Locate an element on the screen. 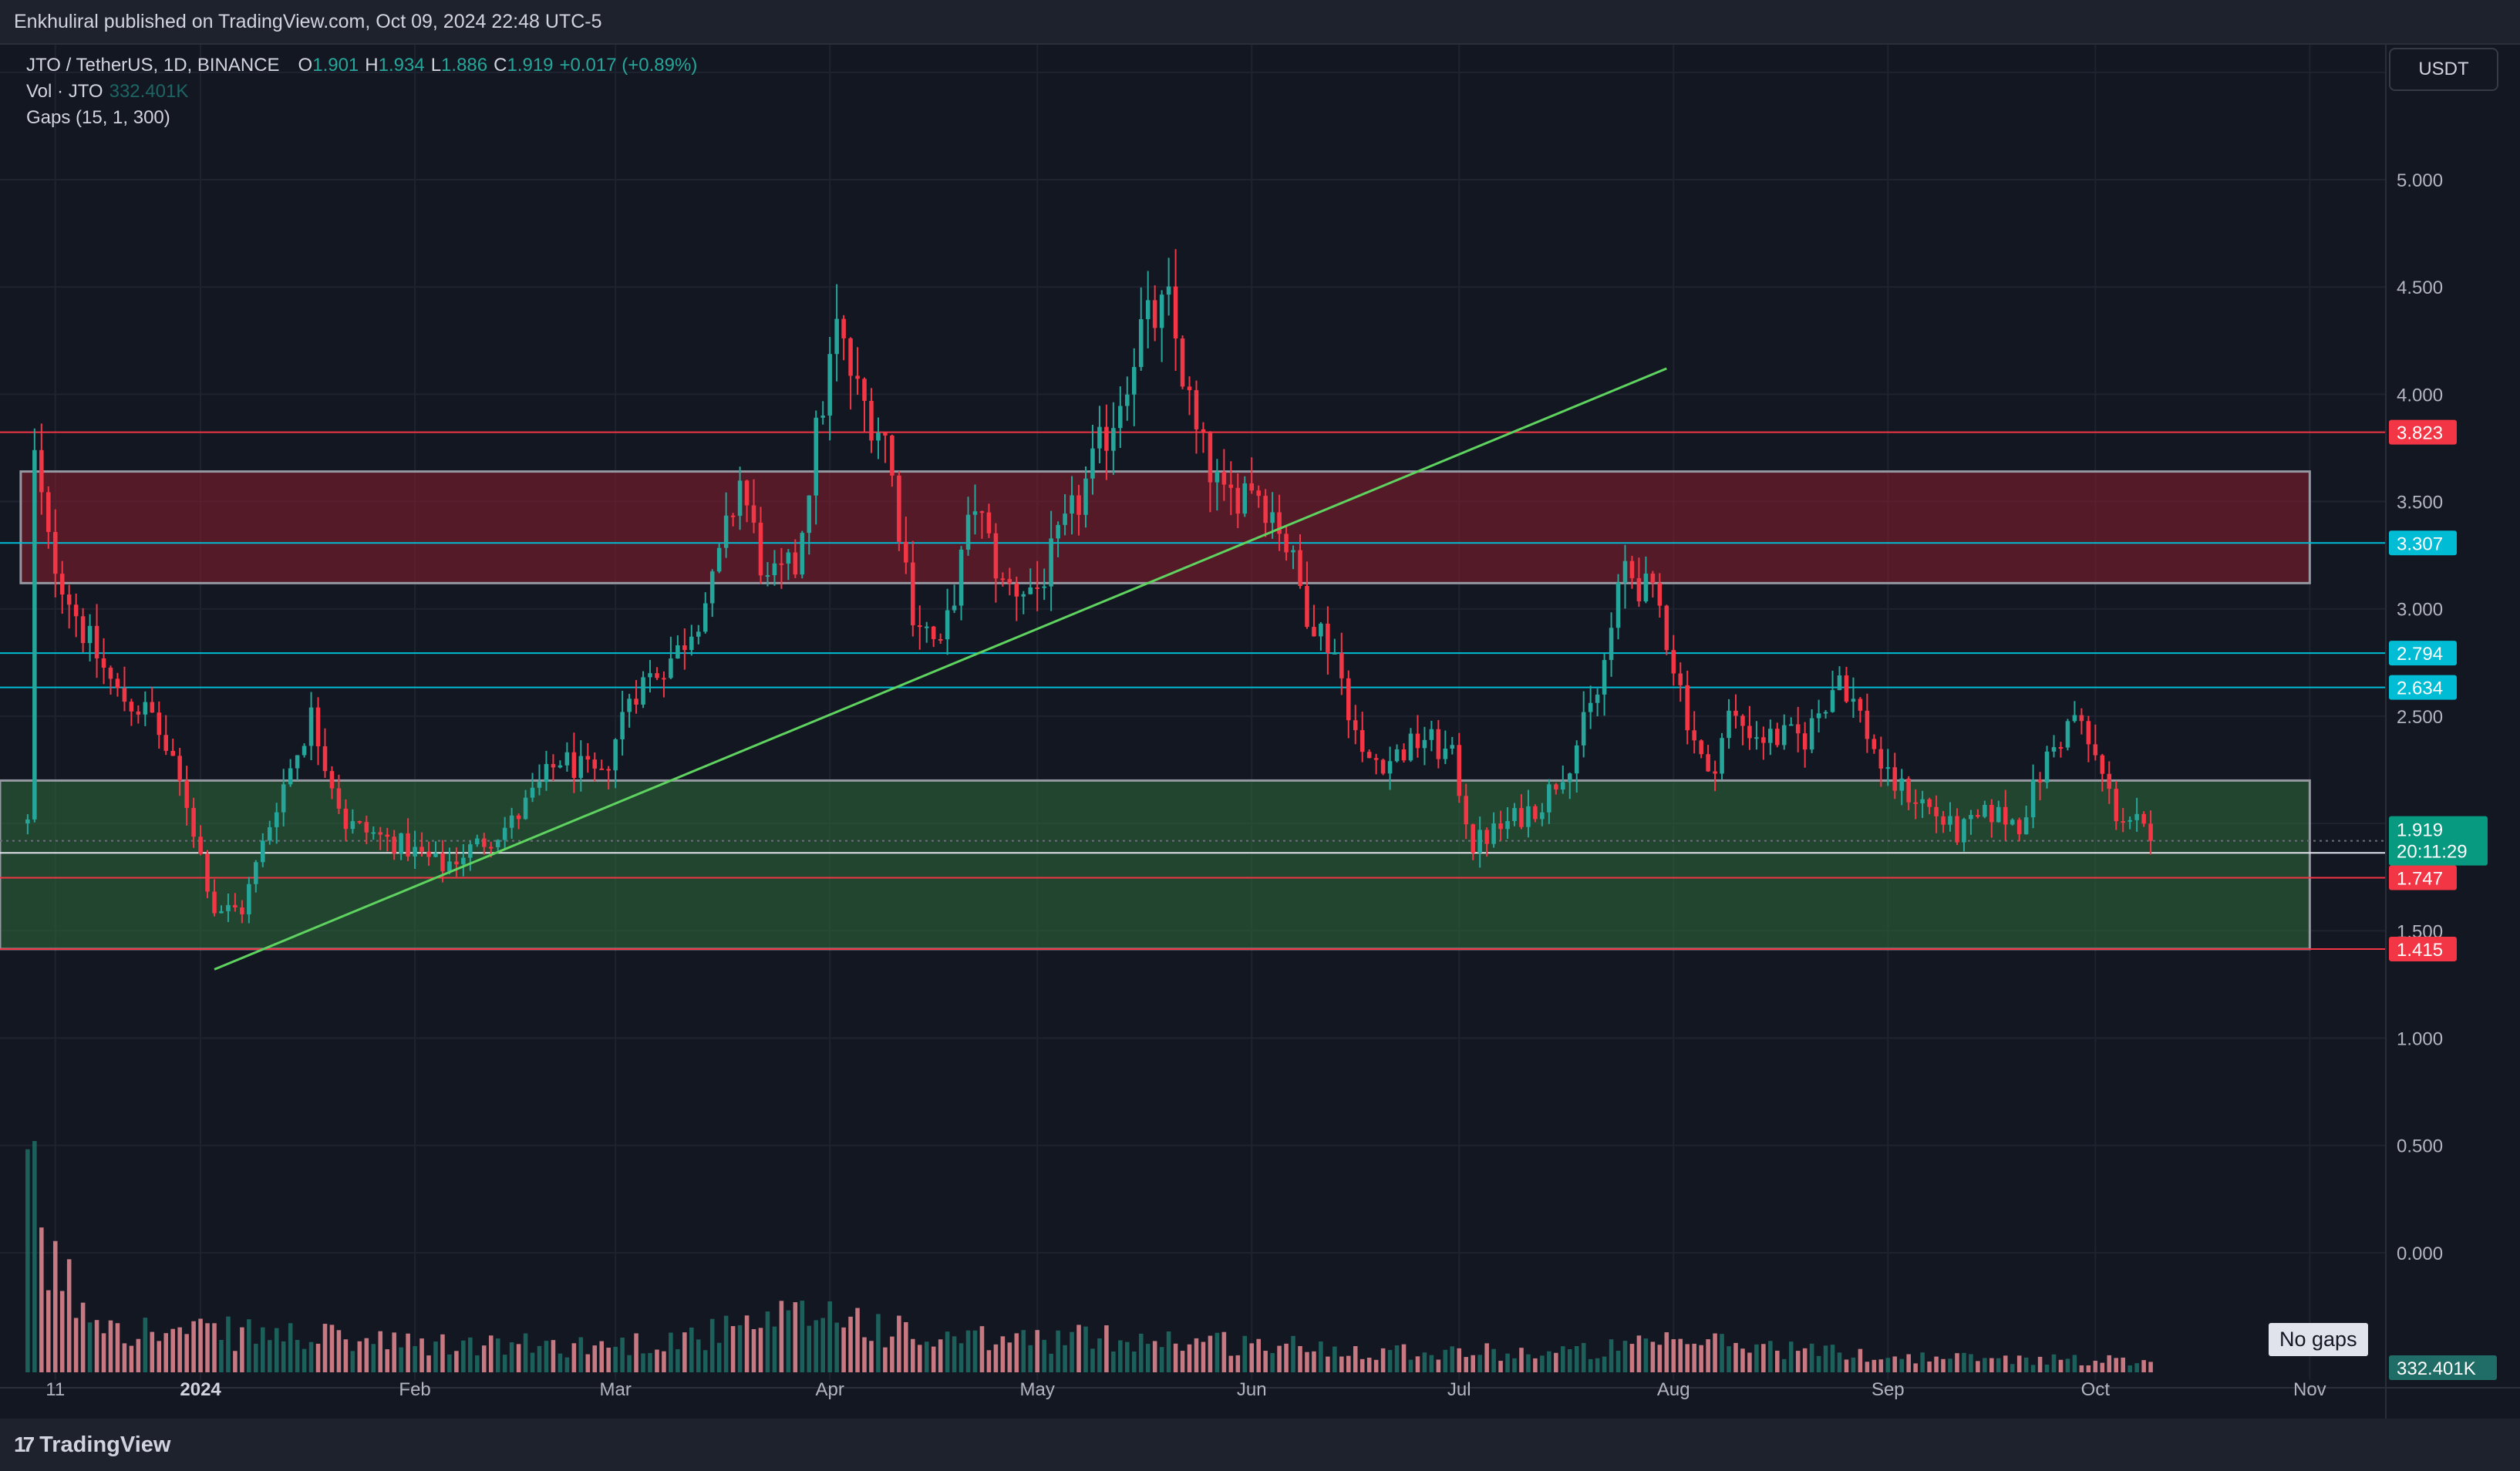 Image resolution: width=2520 pixels, height=1471 pixels. volume-label: Vol · JTO is located at coordinates (64, 91).